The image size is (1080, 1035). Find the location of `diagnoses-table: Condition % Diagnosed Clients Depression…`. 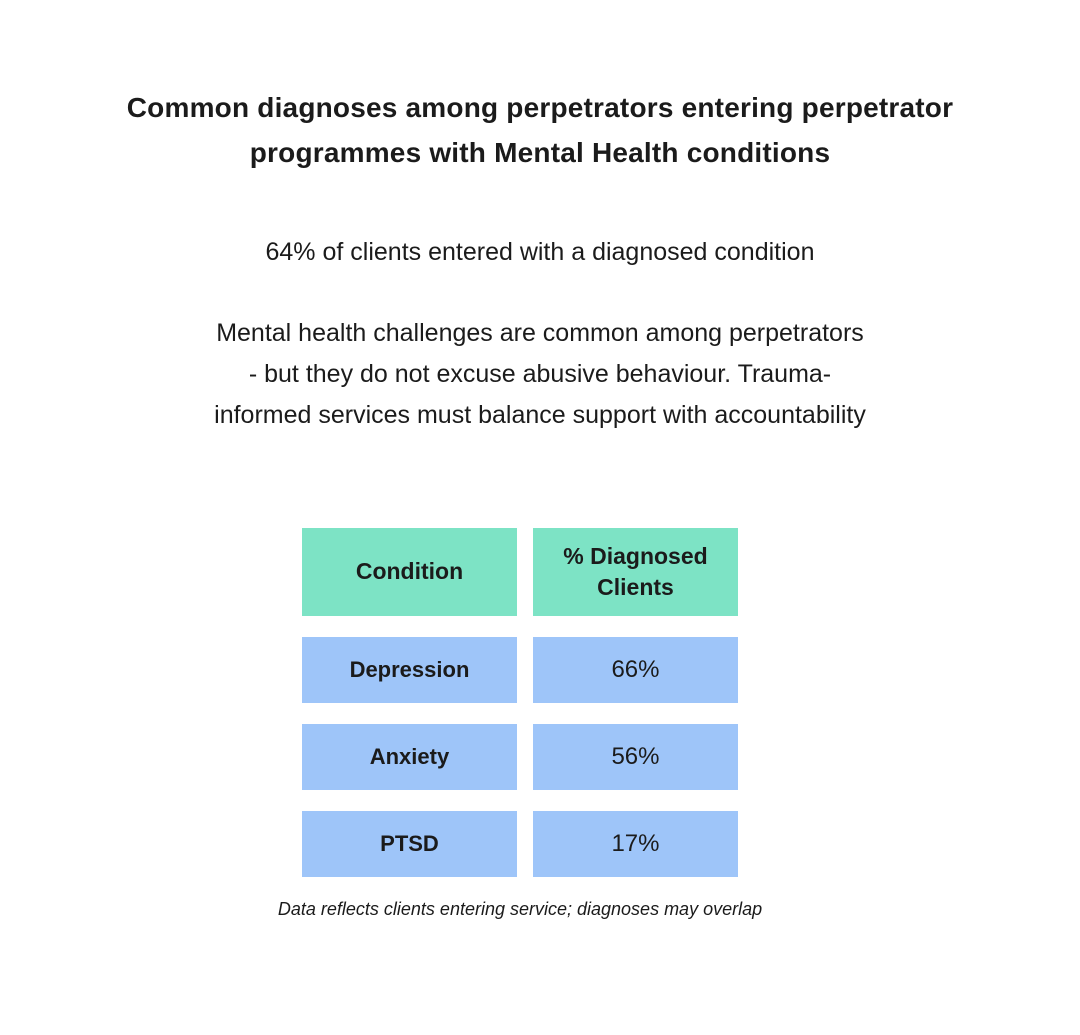

diagnoses-table: Condition % Diagnosed Clients Depression… is located at coordinates (519, 702).